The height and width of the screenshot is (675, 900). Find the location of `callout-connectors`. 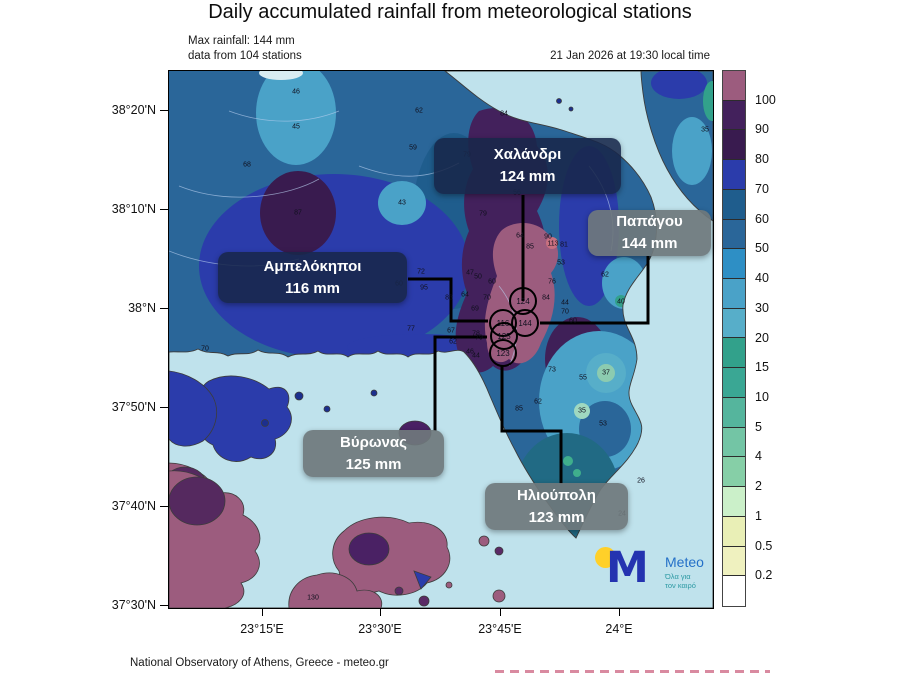

callout-connectors is located at coordinates (529, 339).